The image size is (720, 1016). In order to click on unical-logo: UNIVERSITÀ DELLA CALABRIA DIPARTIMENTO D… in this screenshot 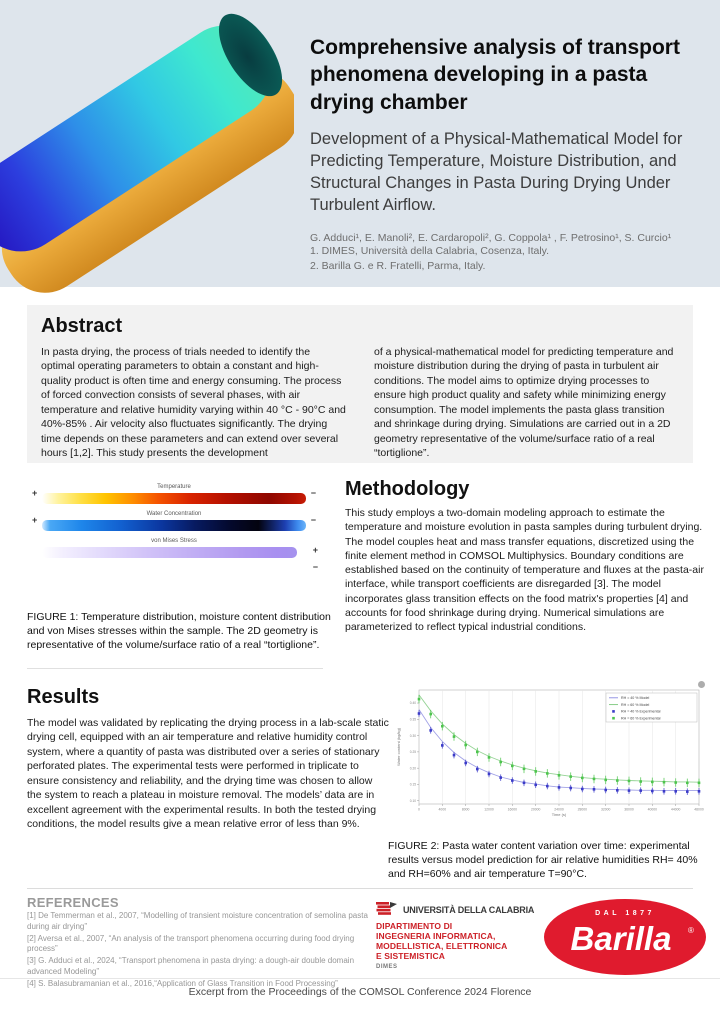, I will do `click(457, 936)`.